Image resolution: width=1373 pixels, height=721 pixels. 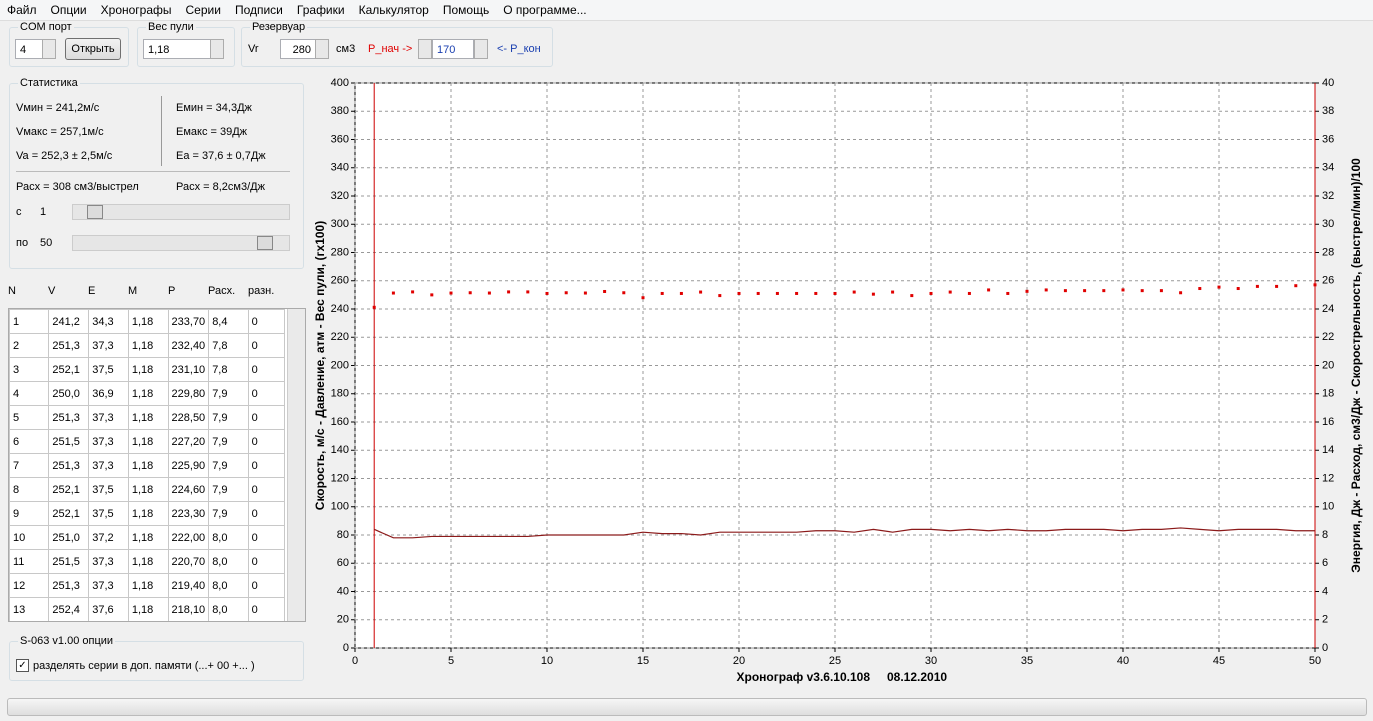 I want to click on group-title: COM порт, so click(x=46, y=27).